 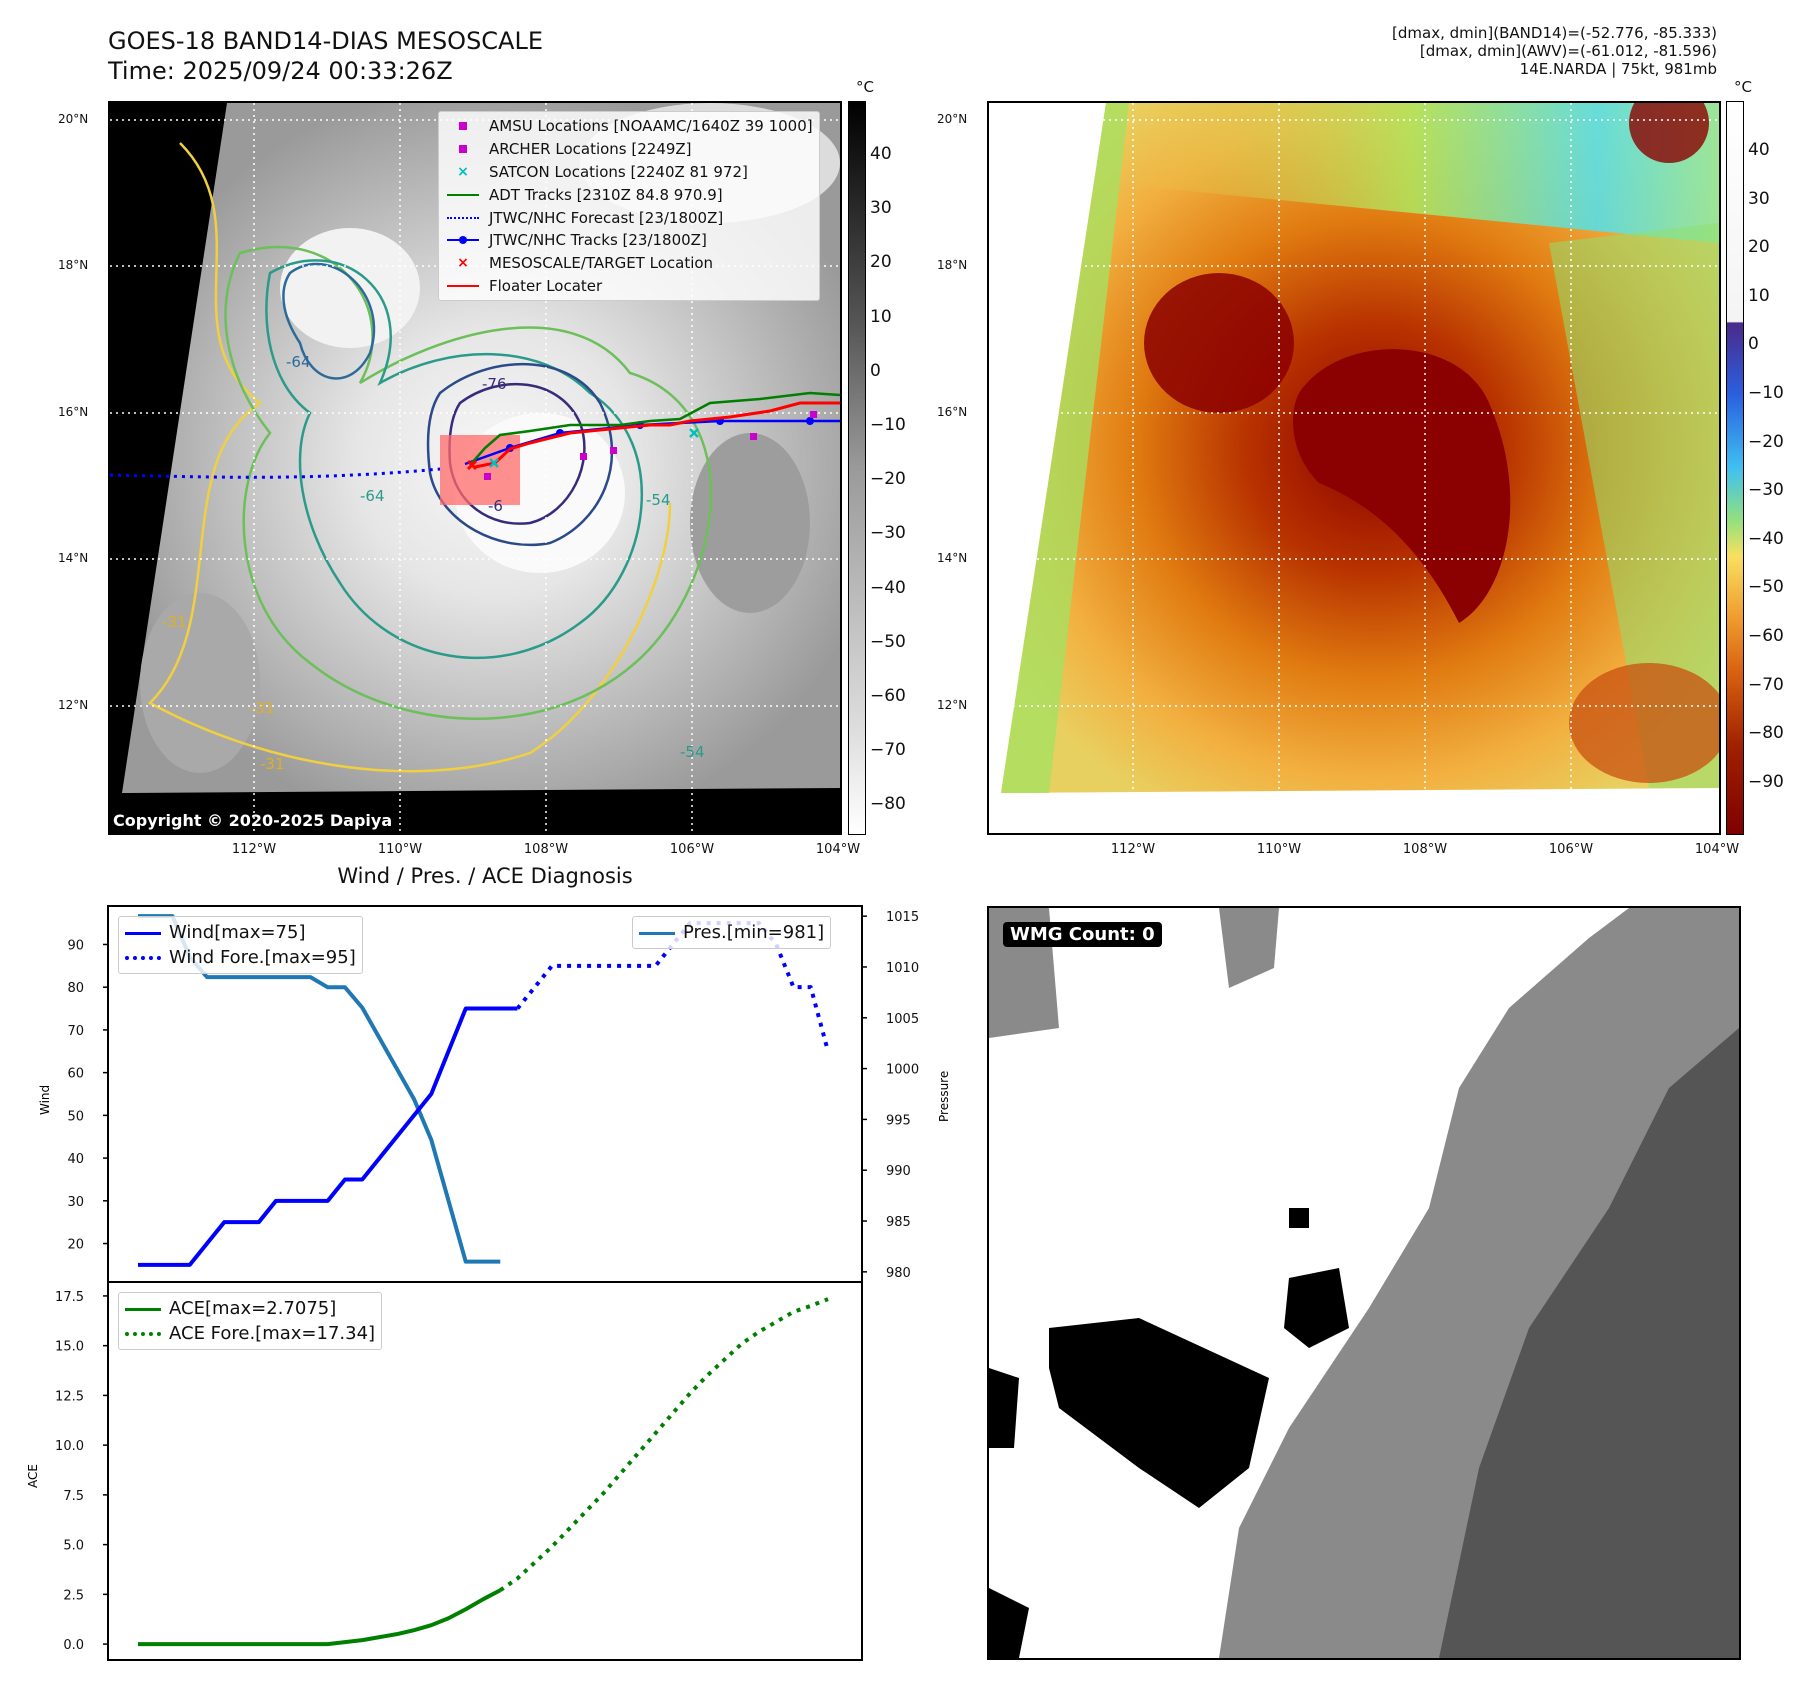 What do you see at coordinates (73, 1496) in the screenshot?
I see `ace-tick-label: 7.5` at bounding box center [73, 1496].